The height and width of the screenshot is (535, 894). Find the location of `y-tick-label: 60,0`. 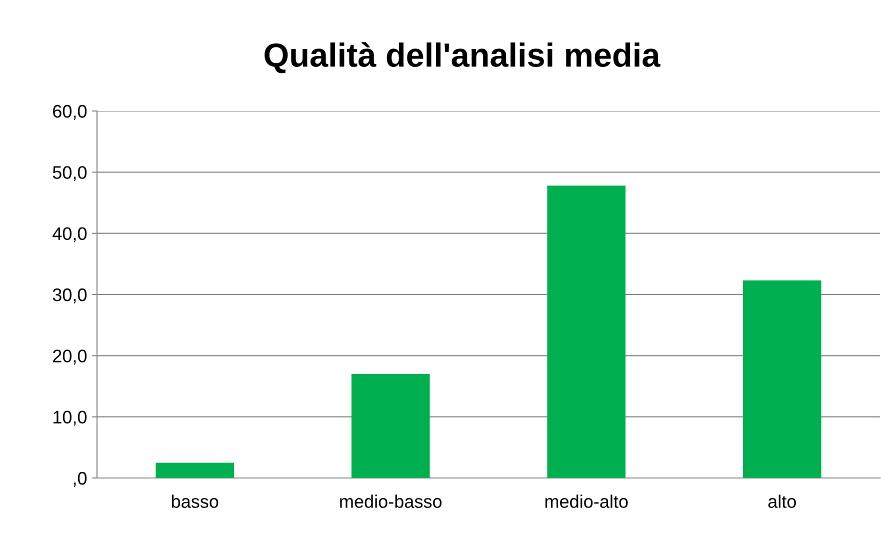

y-tick-label: 60,0 is located at coordinates (70, 112).